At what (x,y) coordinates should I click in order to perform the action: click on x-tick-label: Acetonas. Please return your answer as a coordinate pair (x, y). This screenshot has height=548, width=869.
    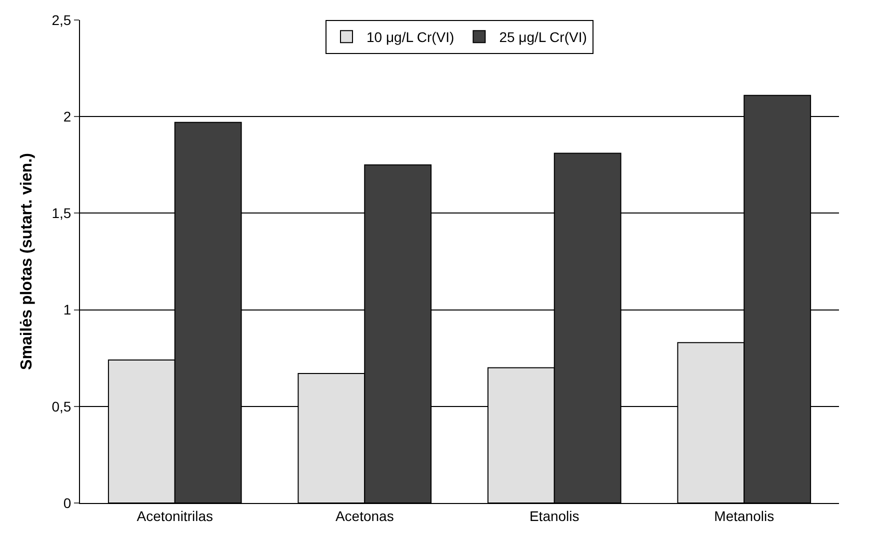
    Looking at the image, I should click on (364, 516).